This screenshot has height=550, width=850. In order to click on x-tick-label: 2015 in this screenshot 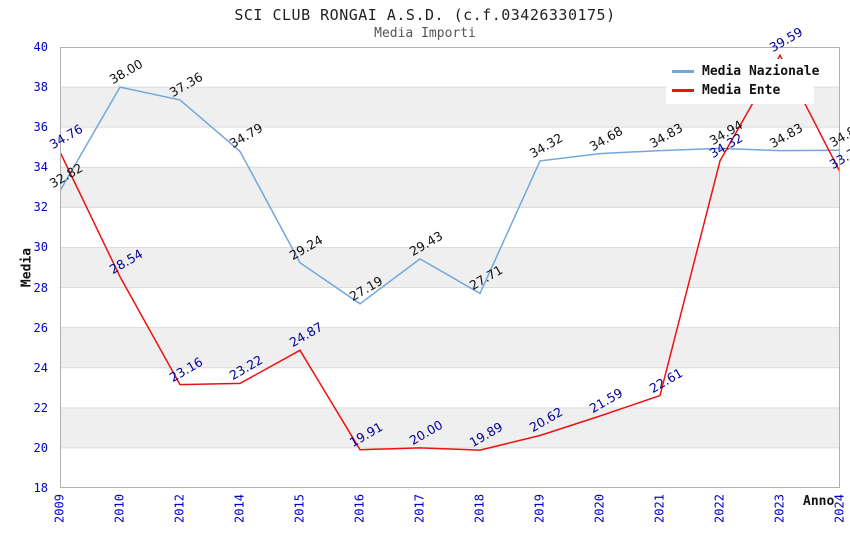, I will do `click(299, 508)`.